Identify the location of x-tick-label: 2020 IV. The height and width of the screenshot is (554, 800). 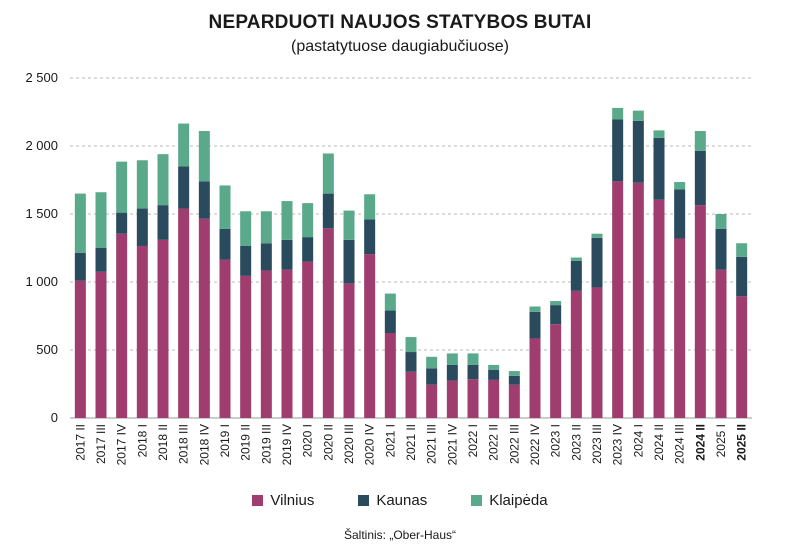
(370, 444).